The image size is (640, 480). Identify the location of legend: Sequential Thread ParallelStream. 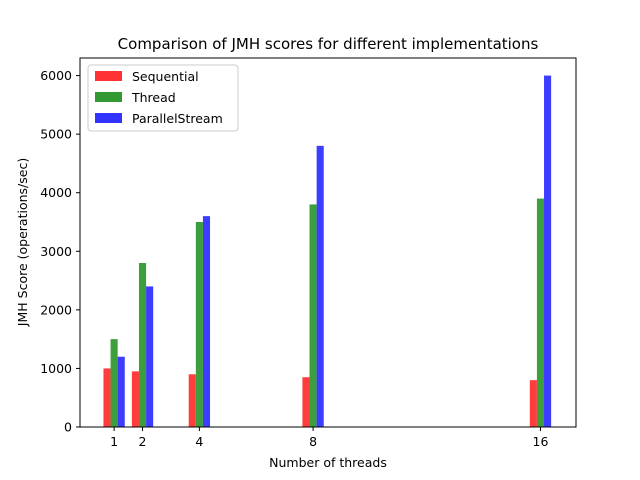
(163, 98).